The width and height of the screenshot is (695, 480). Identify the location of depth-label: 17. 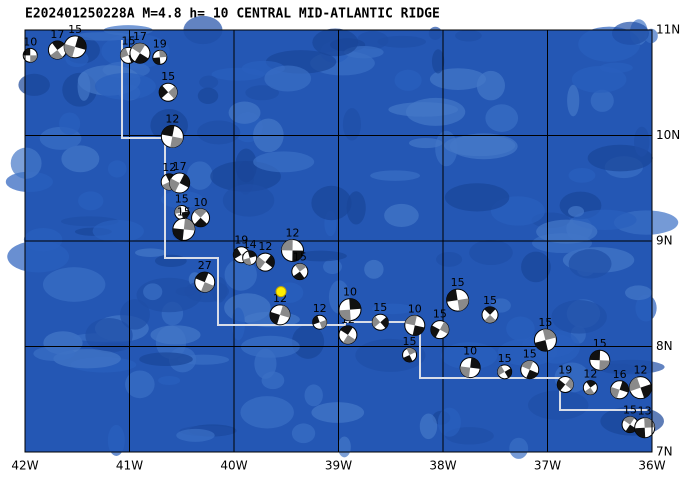
(140, 36).